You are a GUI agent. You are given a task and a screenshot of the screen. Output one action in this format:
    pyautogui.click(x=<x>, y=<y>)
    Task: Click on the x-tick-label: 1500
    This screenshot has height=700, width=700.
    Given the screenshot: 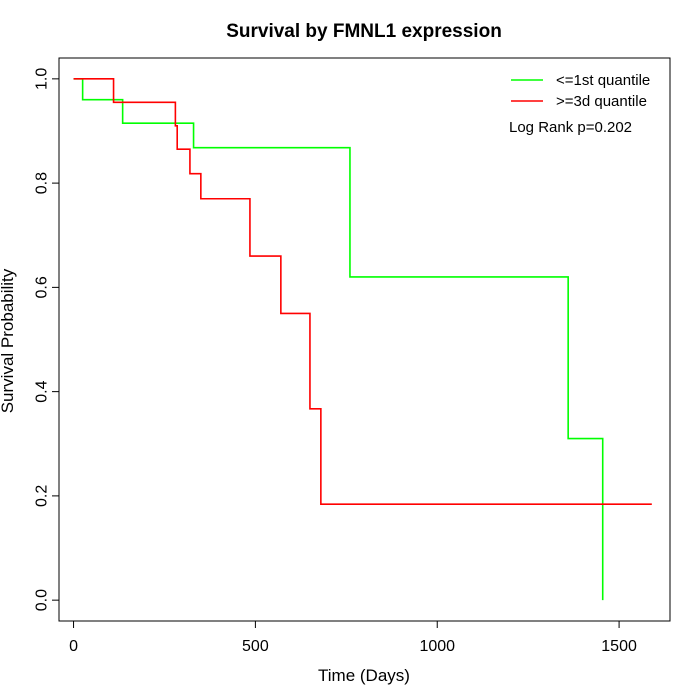 What is the action you would take?
    pyautogui.click(x=619, y=646)
    